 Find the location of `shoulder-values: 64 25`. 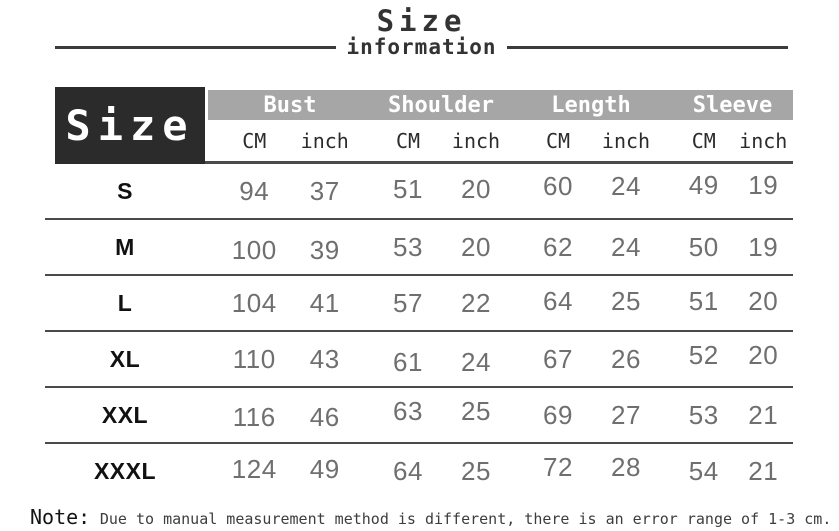

shoulder-values: 64 25 is located at coordinates (435, 471).